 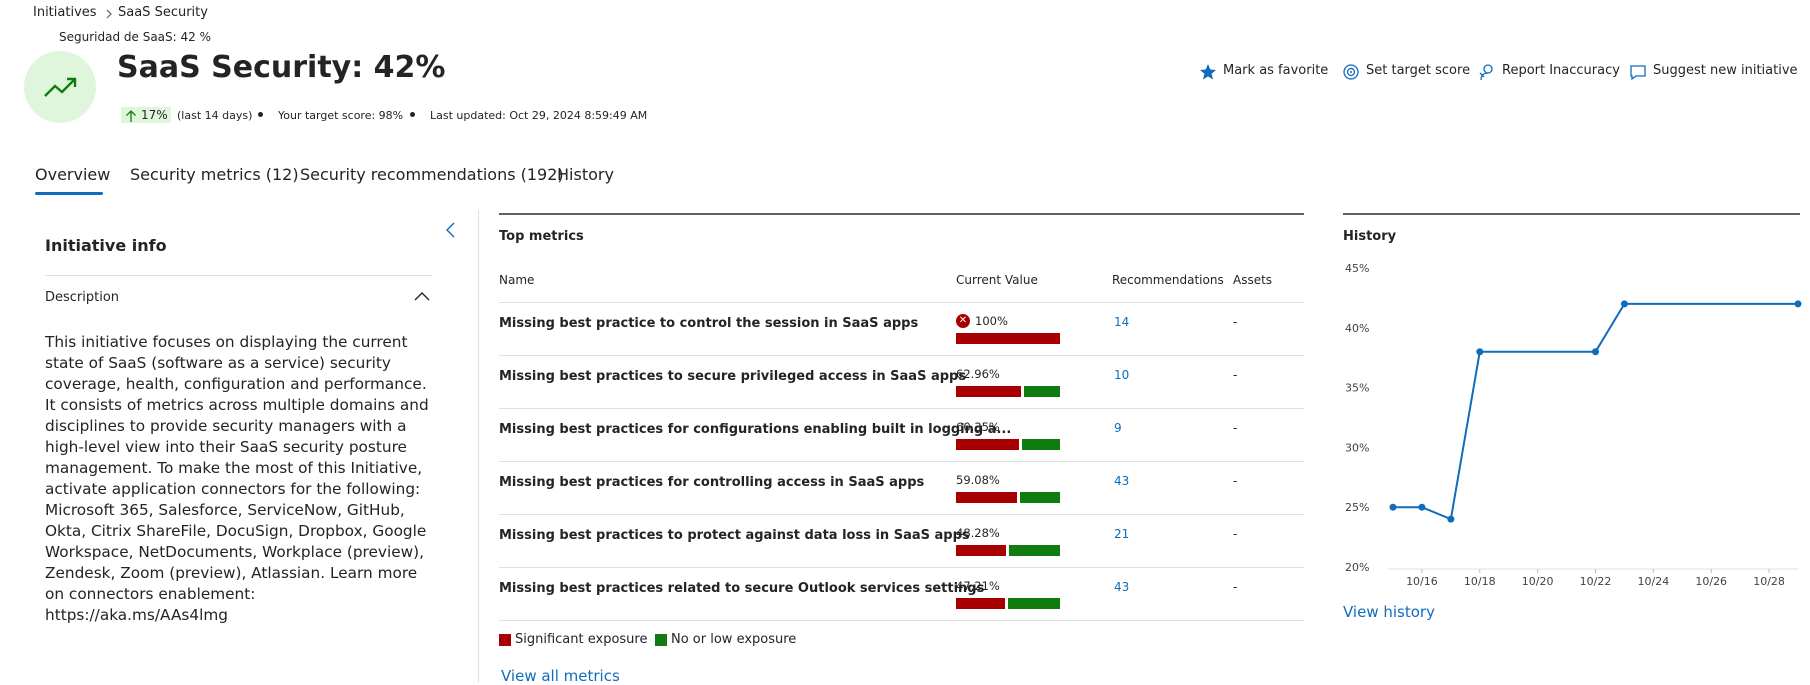 I want to click on breadcrumb-current: SaaS Security, so click(x=163, y=12).